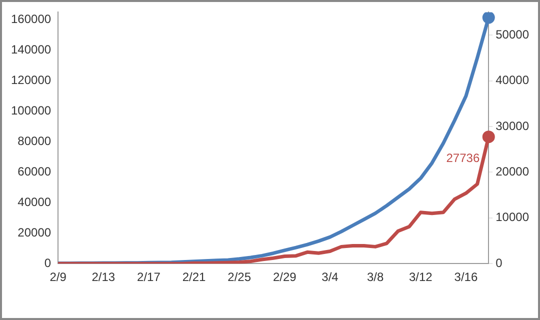  Describe the element at coordinates (31, 19) in the screenshot. I see `y-tick-label: 160000` at that location.